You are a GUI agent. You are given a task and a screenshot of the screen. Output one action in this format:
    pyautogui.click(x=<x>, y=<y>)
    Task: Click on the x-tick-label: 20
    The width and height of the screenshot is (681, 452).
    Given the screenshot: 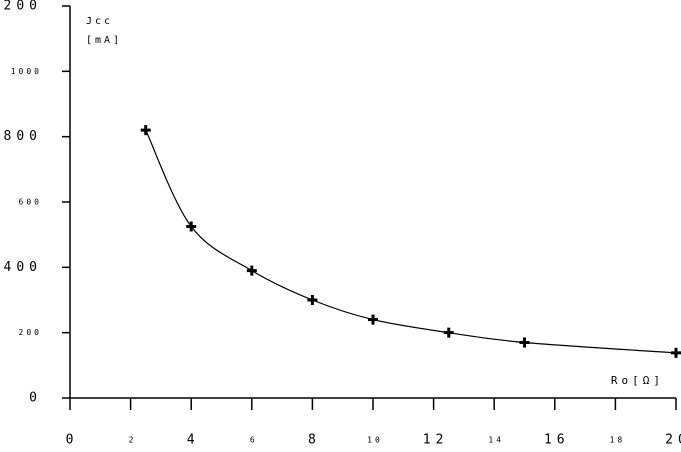 What is the action you would take?
    pyautogui.click(x=673, y=440)
    